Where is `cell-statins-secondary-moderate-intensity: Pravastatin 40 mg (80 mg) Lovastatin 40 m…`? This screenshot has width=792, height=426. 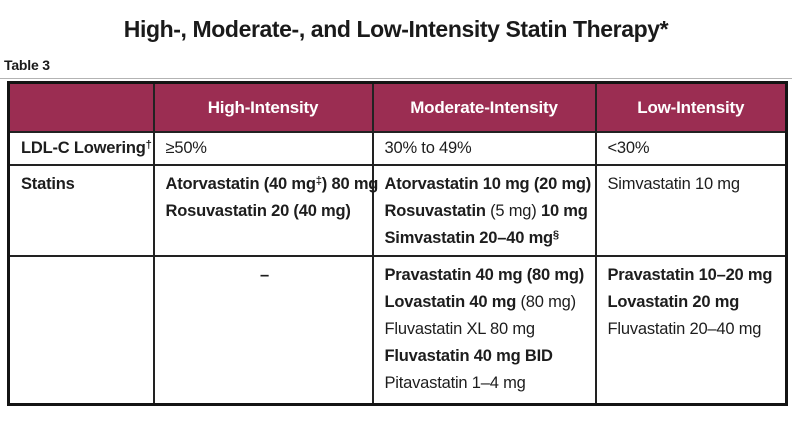 cell-statins-secondary-moderate-intensity: Pravastatin 40 mg (80 mg) Lovastatin 40 m… is located at coordinates (484, 330).